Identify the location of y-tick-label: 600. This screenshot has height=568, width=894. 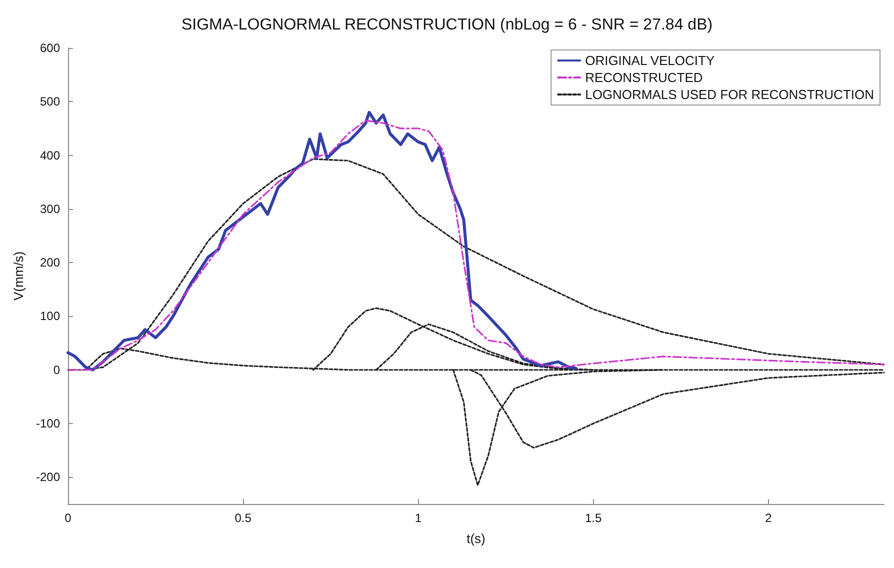
(50, 48).